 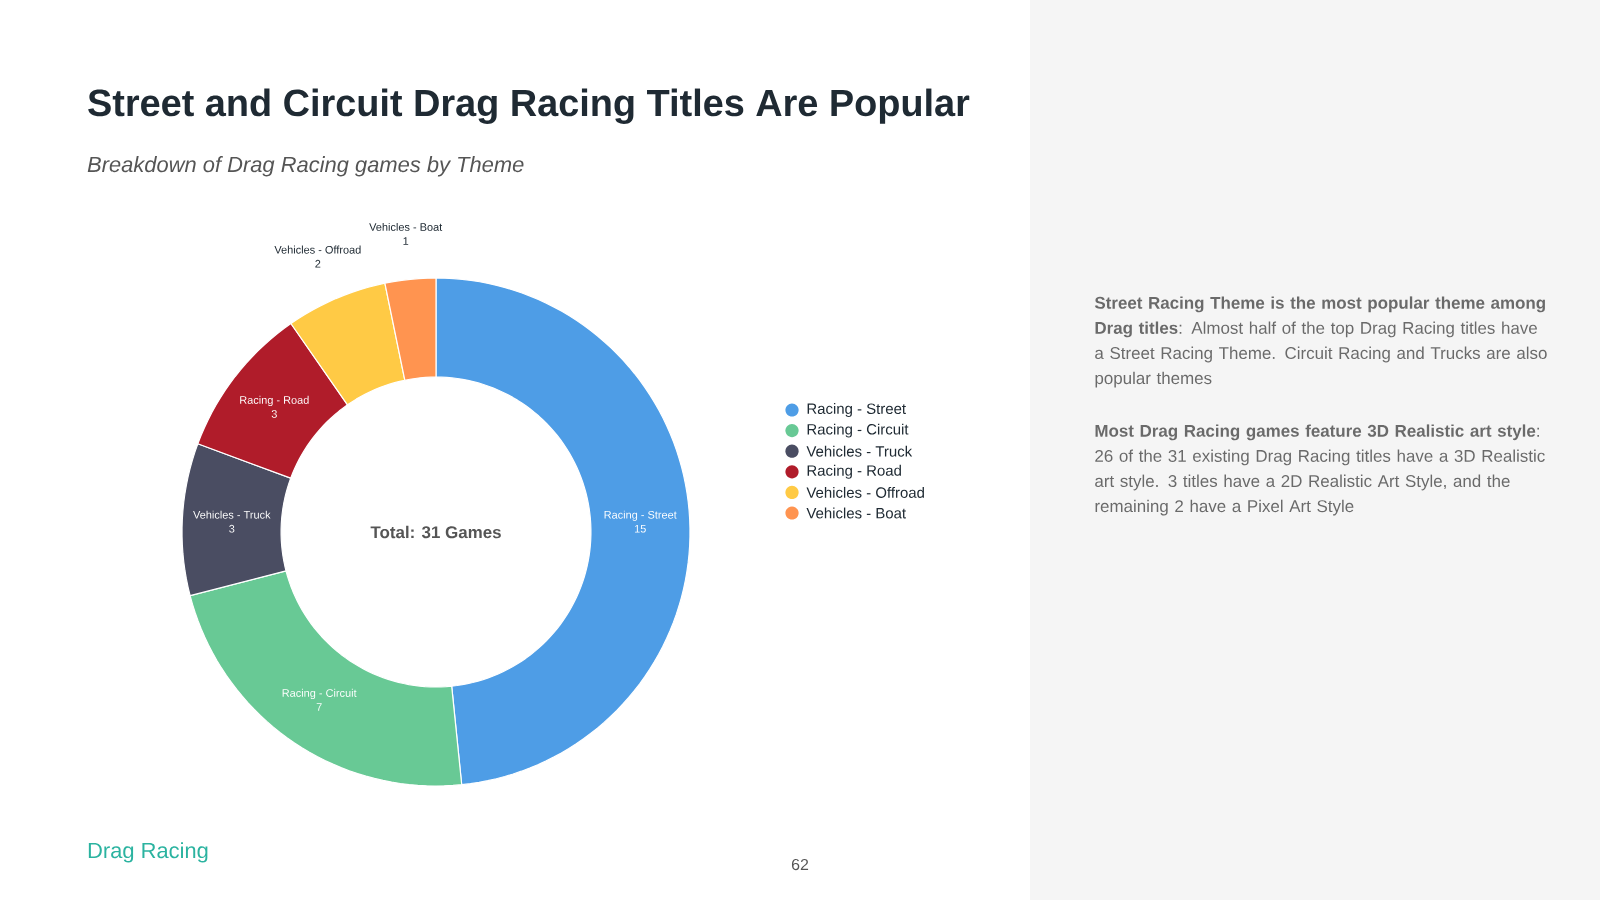 What do you see at coordinates (529, 106) in the screenshot?
I see `chart-title: Street and Circuit Drag Racing Titles Are Popular` at bounding box center [529, 106].